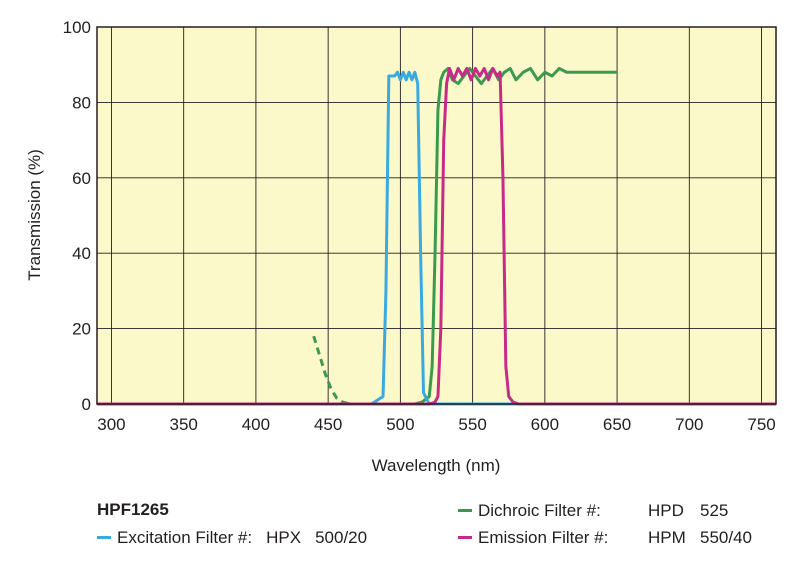 The image size is (800, 575). I want to click on x-tick-label-500: 500, so click(400, 424).